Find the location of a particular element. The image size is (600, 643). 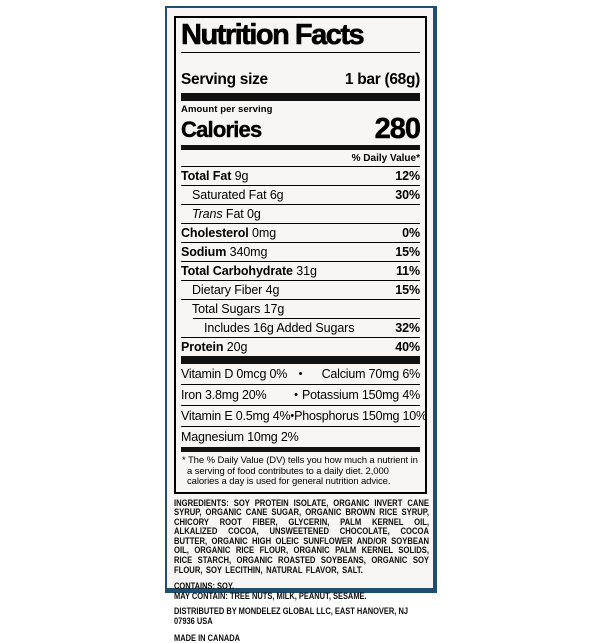

calories-value: 280 is located at coordinates (397, 129).